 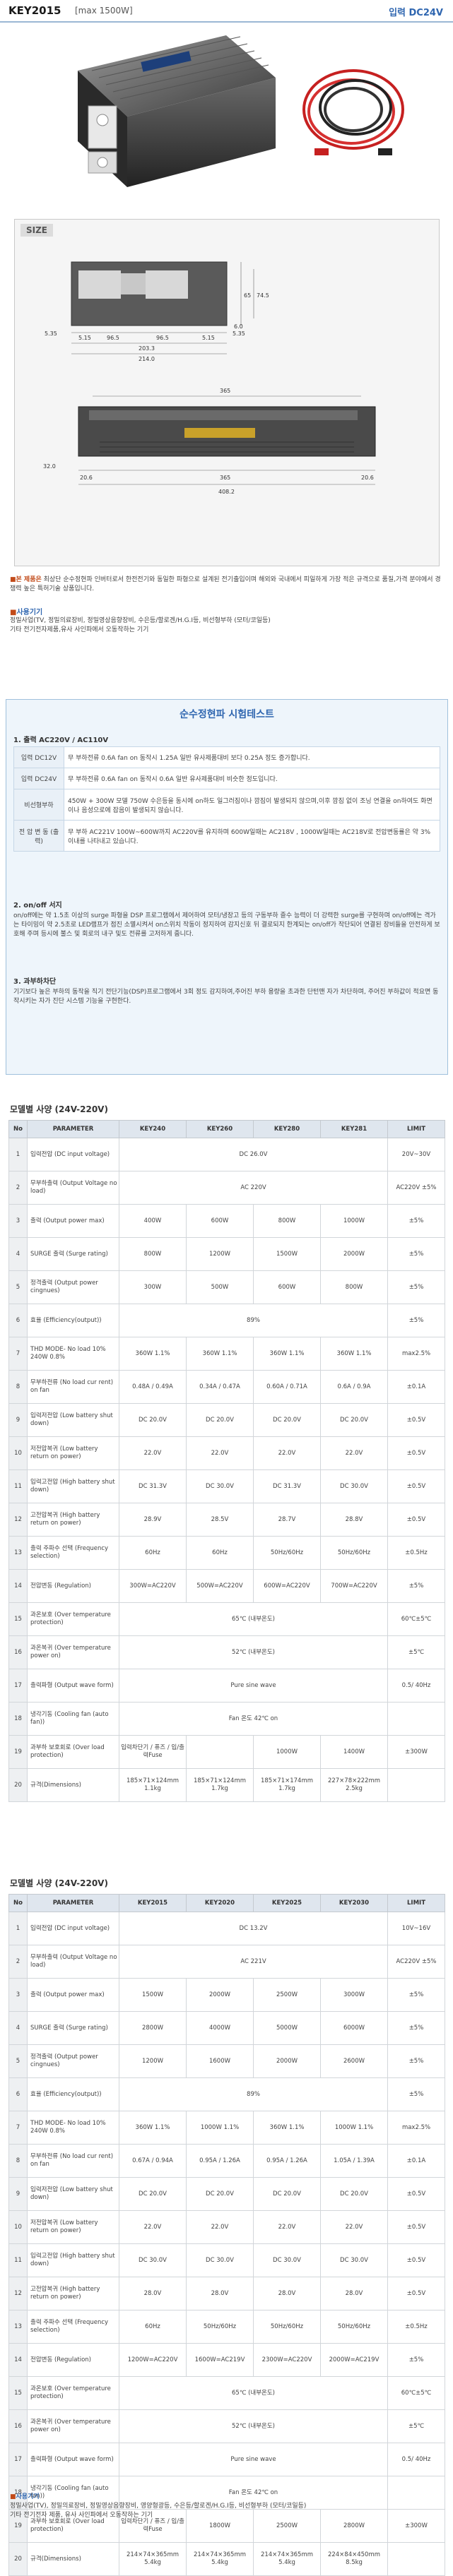 What do you see at coordinates (226, 1320) in the screenshot?
I see `spec-row: 6 효율 (Efficiency(output)) 89% ±5%` at bounding box center [226, 1320].